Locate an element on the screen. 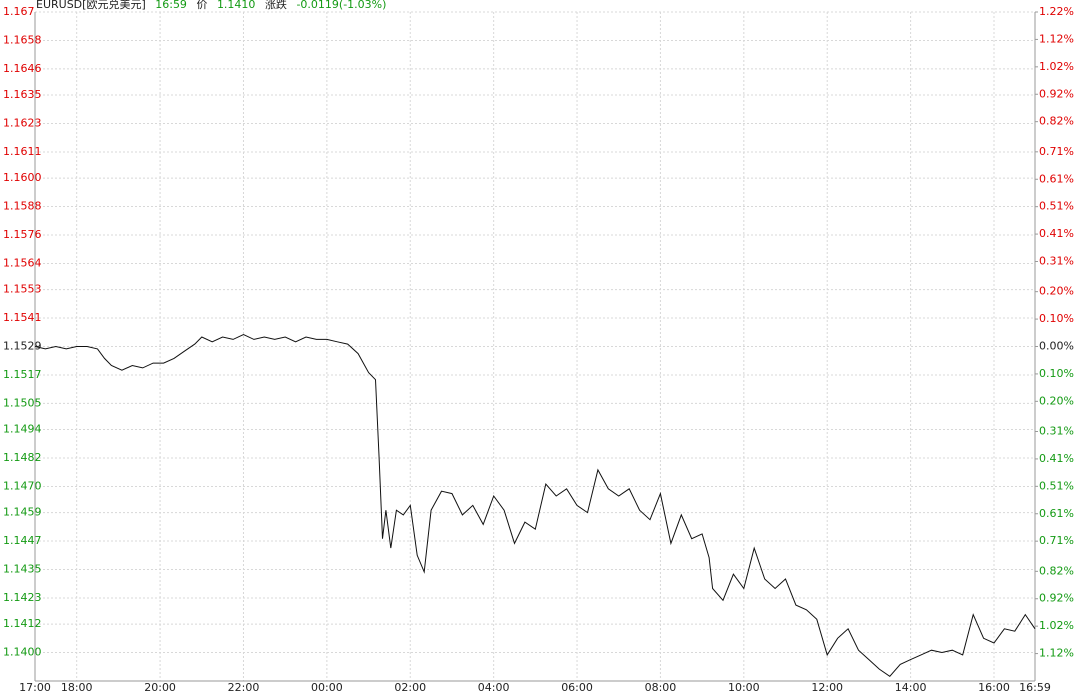 Image resolution: width=1080 pixels, height=694 pixels. y2-tick-label: 1.22% is located at coordinates (1056, 11).